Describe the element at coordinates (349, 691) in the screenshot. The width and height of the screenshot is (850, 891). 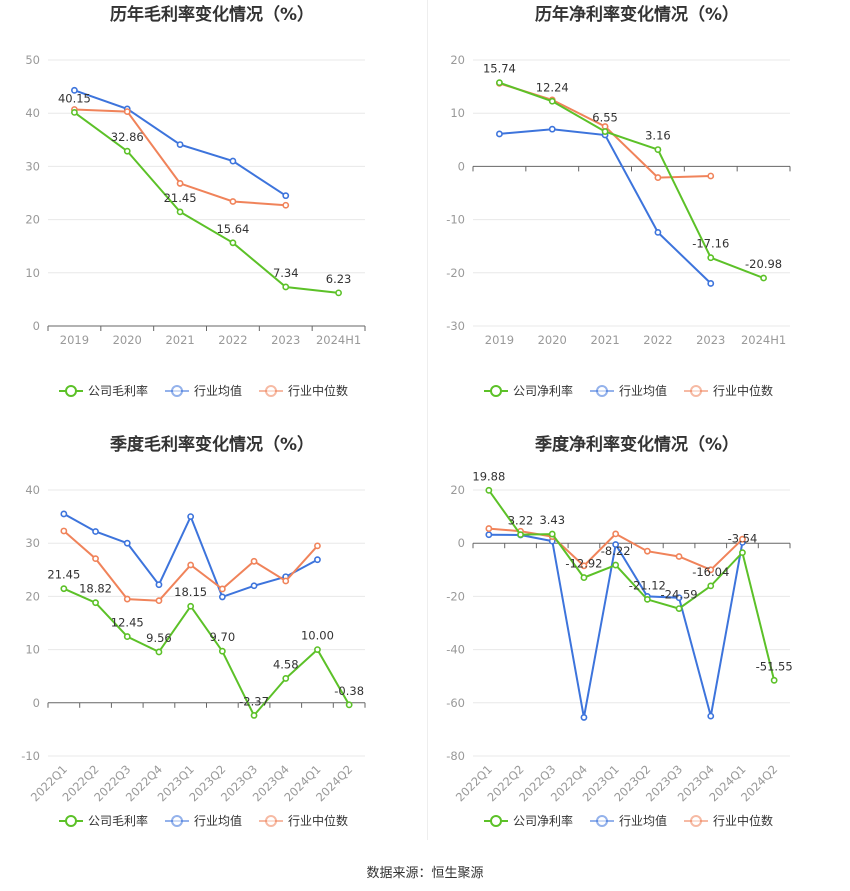
I see `data-label: -0.38` at that location.